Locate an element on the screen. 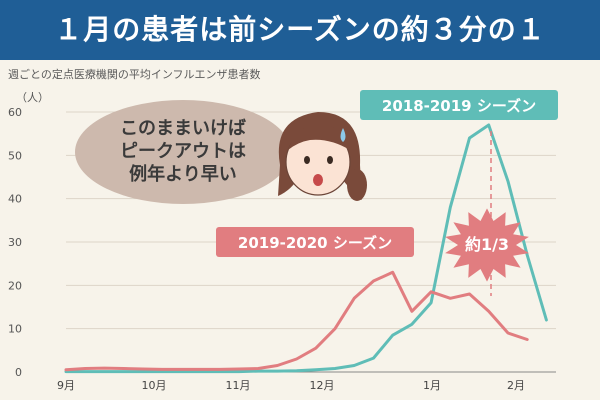 The width and height of the screenshot is (600, 400). y-tick-label: 0 is located at coordinates (18, 372).